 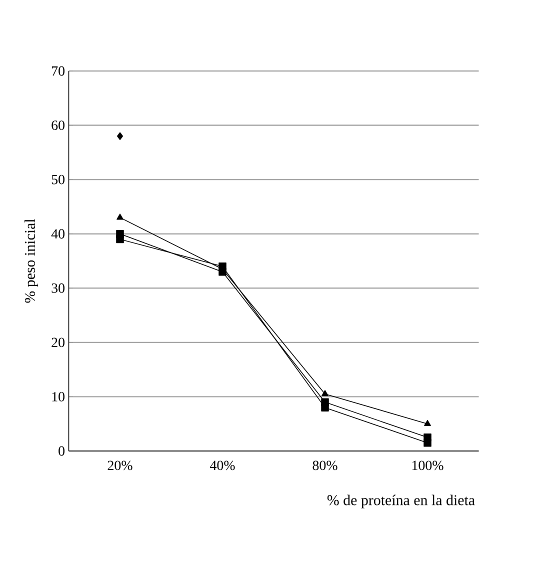 I want to click on x-axis-title: % de proteína en la dieta, so click(x=401, y=501).